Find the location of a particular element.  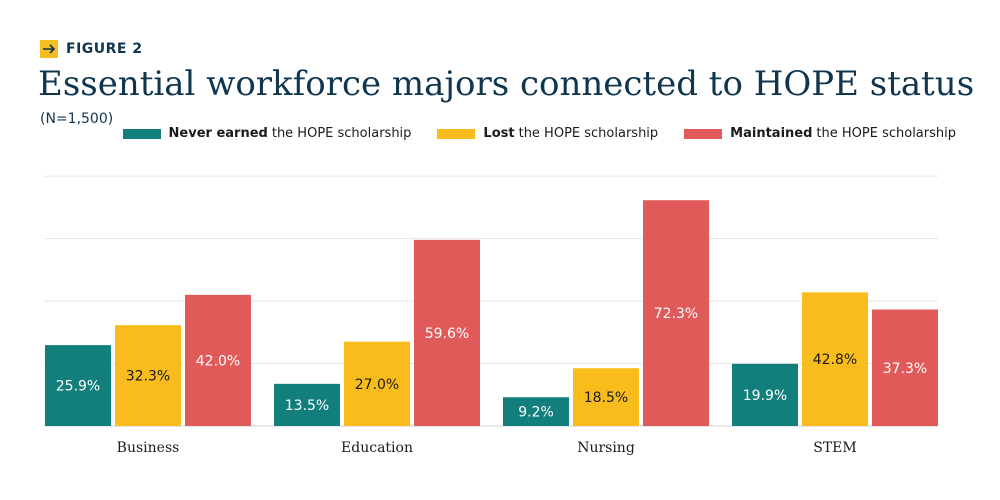

legend-item-maintained: Maintained the HOPE scholarship is located at coordinates (820, 133).